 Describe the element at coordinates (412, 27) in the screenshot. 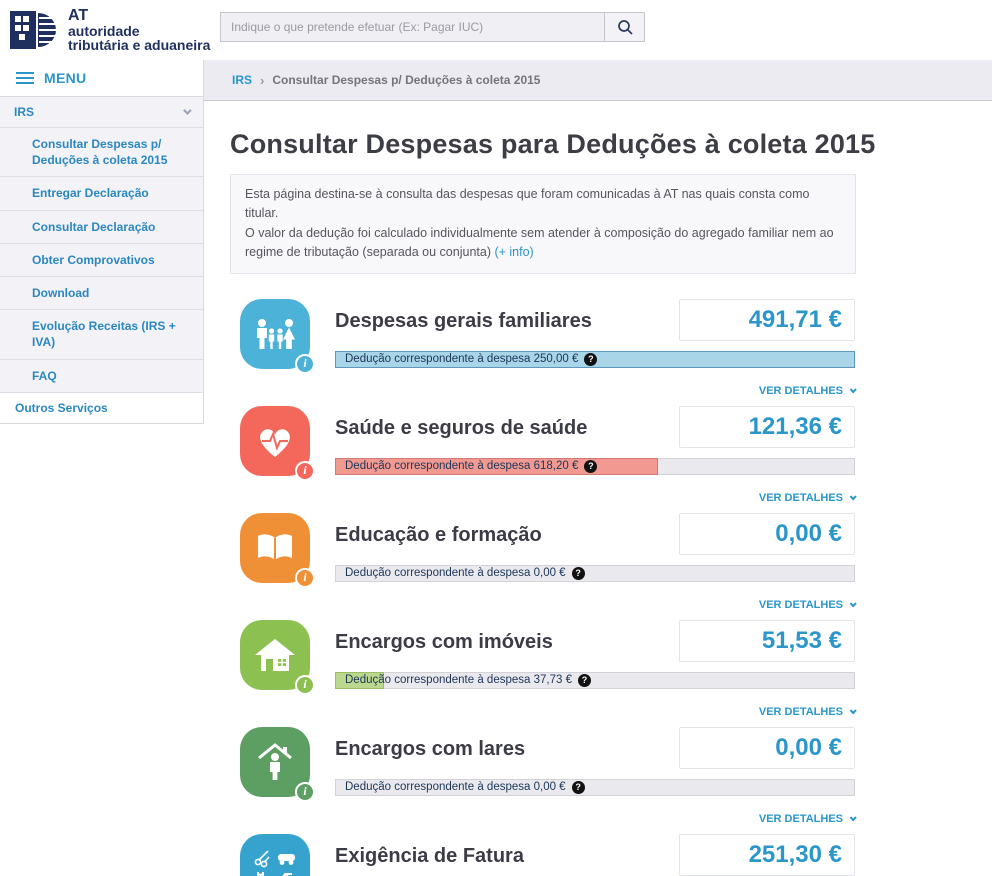

I see `search-input` at that location.